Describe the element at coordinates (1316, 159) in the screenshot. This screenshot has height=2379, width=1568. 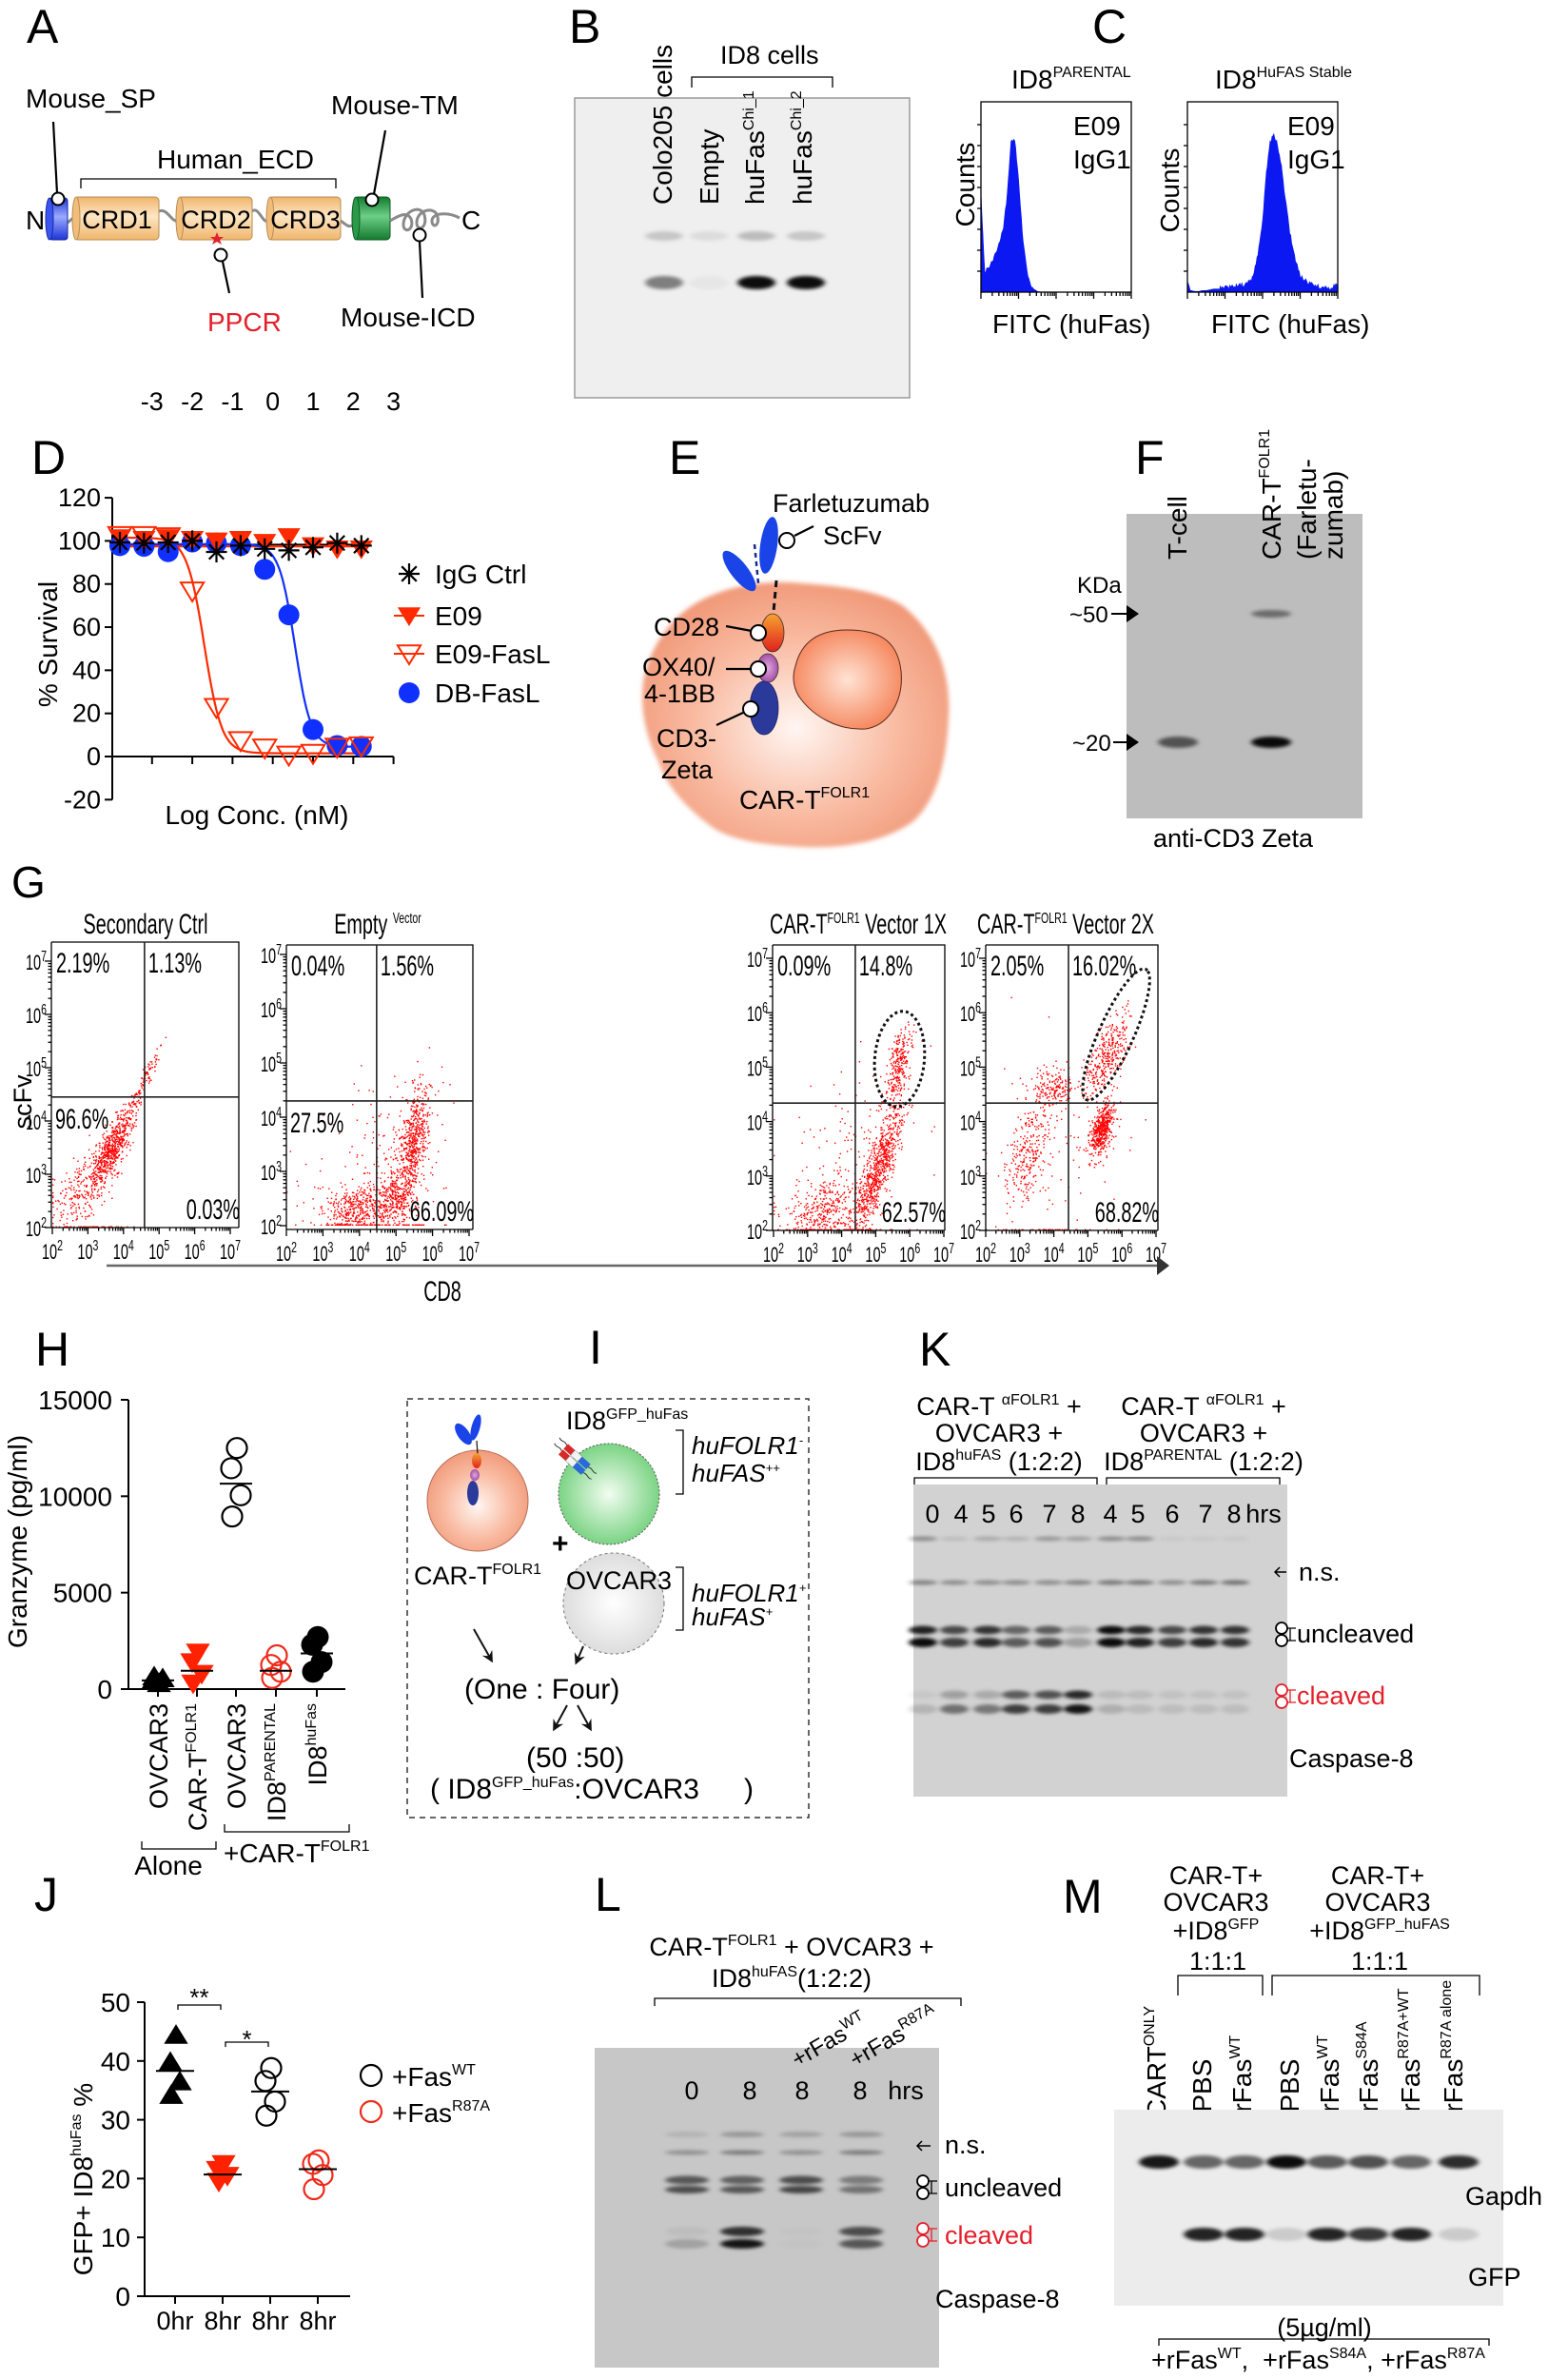
I see `isotype-annotation: IgG1` at that location.